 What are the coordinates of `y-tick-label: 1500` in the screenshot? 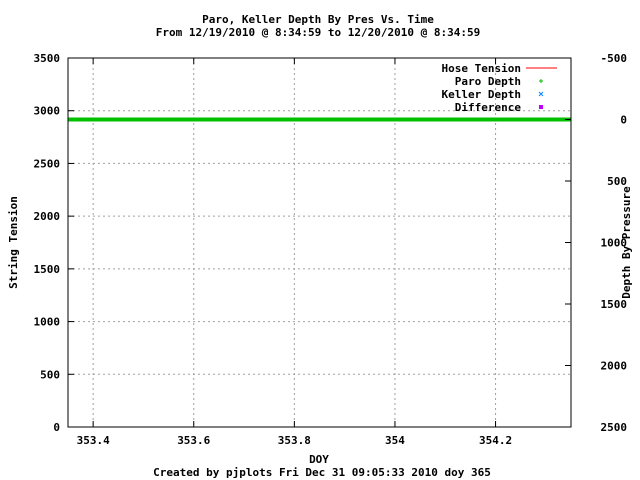 It's located at (47, 269).